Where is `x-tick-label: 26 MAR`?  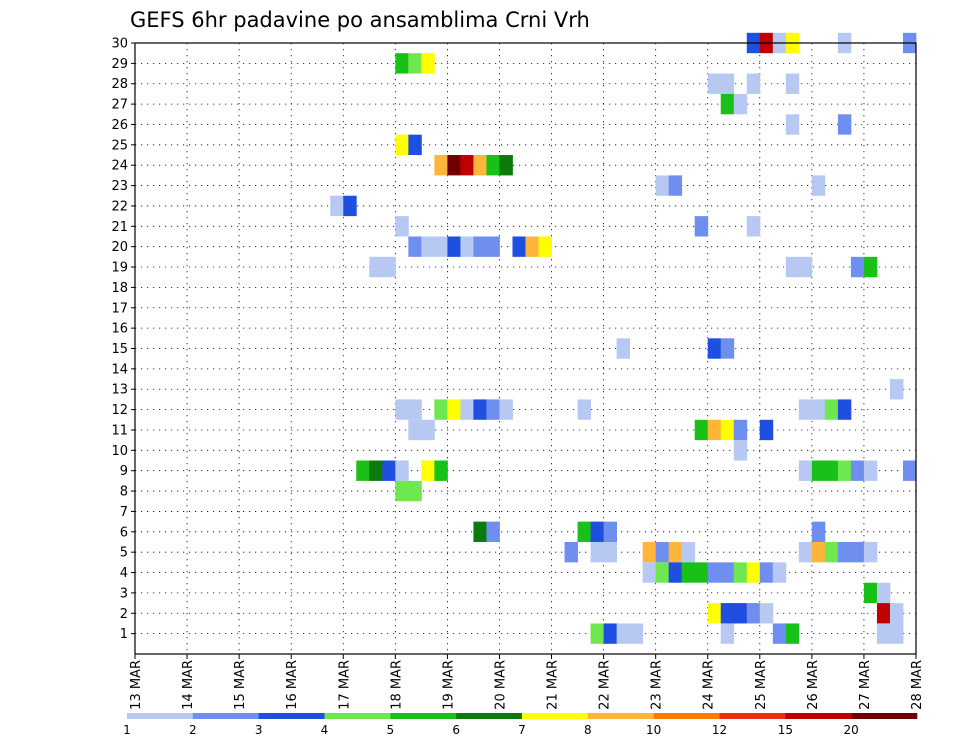 x-tick-label: 26 MAR is located at coordinates (813, 685).